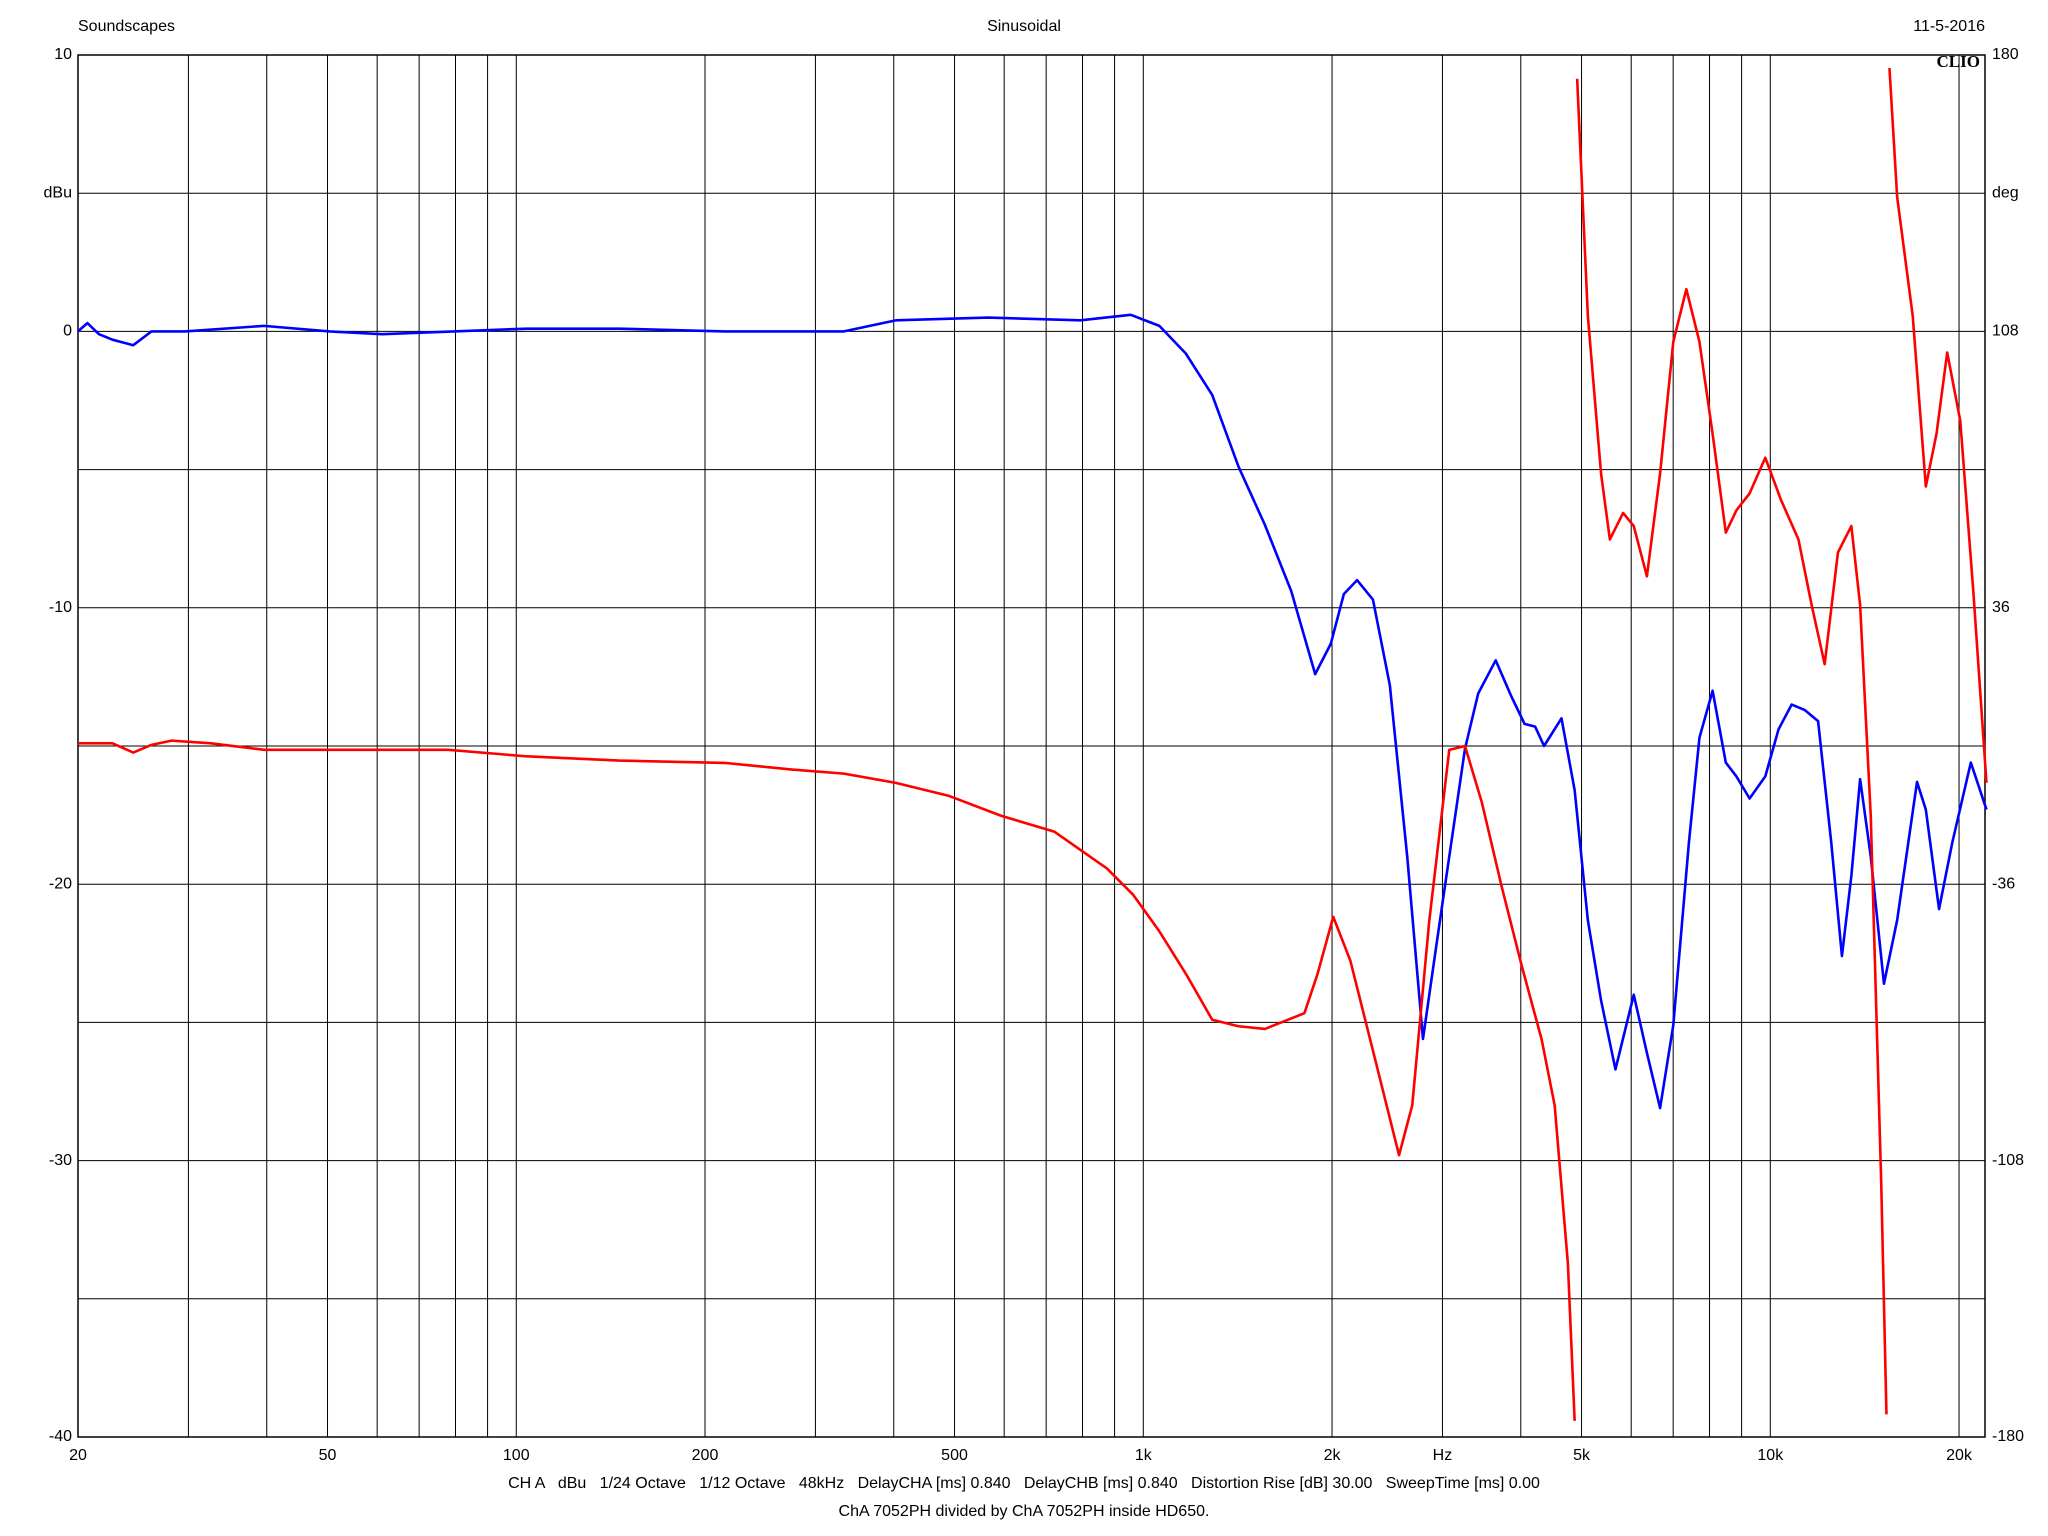 Image resolution: width=2048 pixels, height=1536 pixels. I want to click on y-tick-label: -30, so click(60, 1160).